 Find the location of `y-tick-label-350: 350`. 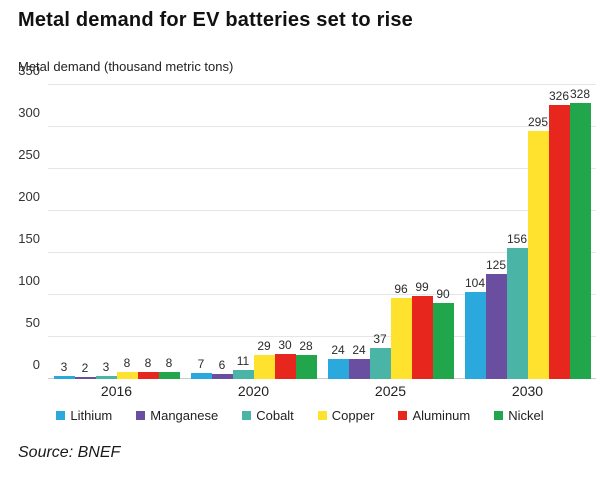

y-tick-label-350: 350 is located at coordinates (29, 70).